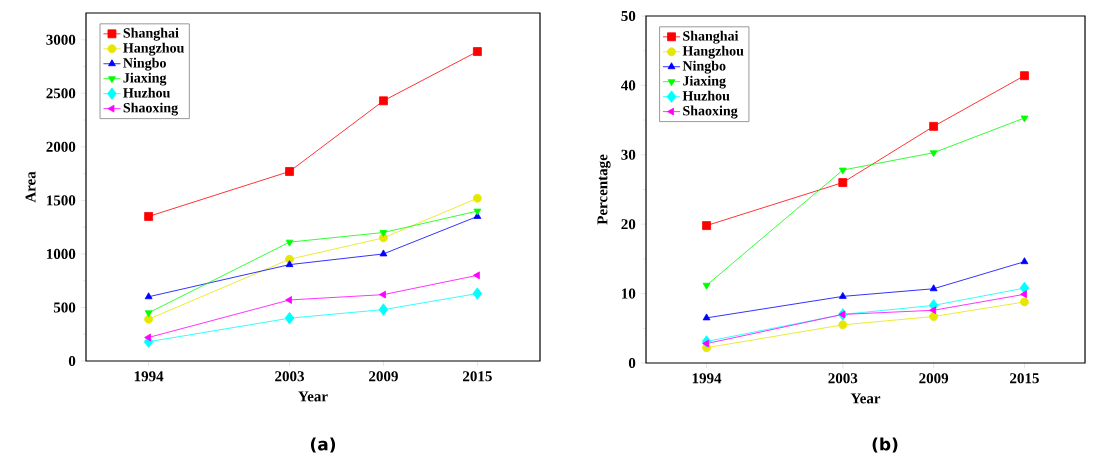 This screenshot has height=458, width=1110. What do you see at coordinates (604, 189) in the screenshot?
I see `y-axis-title: Percentage` at bounding box center [604, 189].